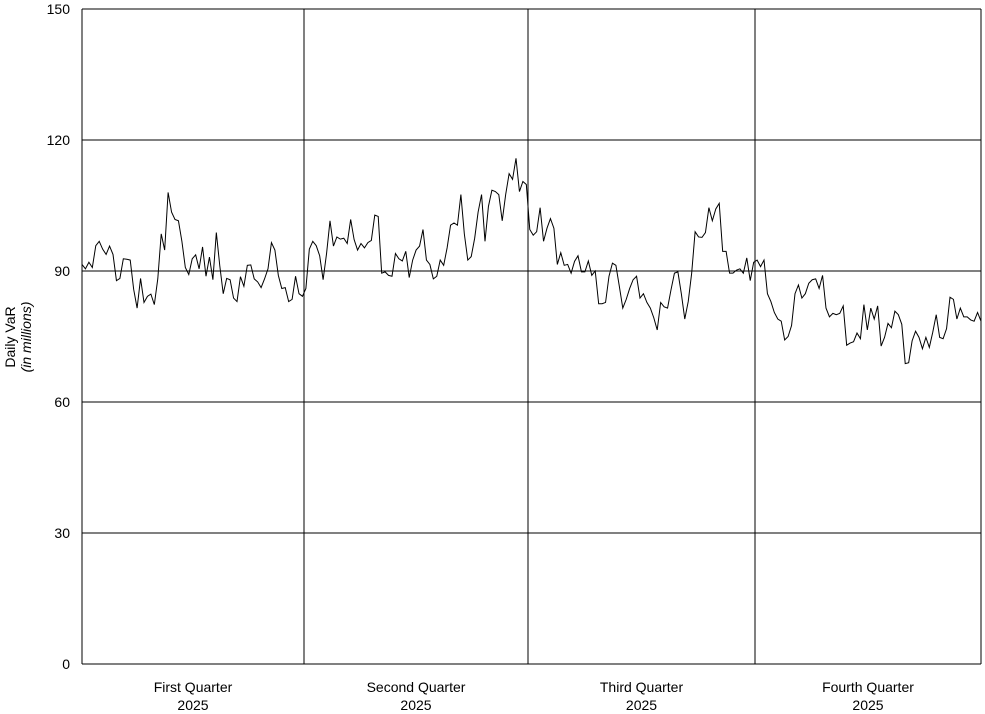 This screenshot has height=714, width=985. Describe the element at coordinates (26, 337) in the screenshot. I see `y-axis-sublabel: (in millions)` at that location.